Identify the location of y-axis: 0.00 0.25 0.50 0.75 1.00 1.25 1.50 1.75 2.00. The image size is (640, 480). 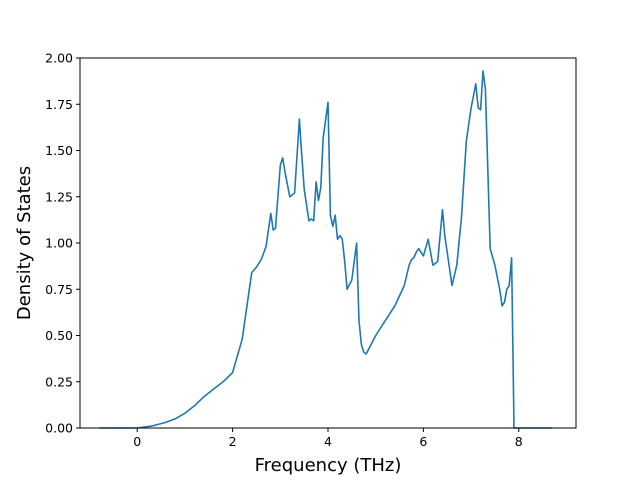
(62, 243).